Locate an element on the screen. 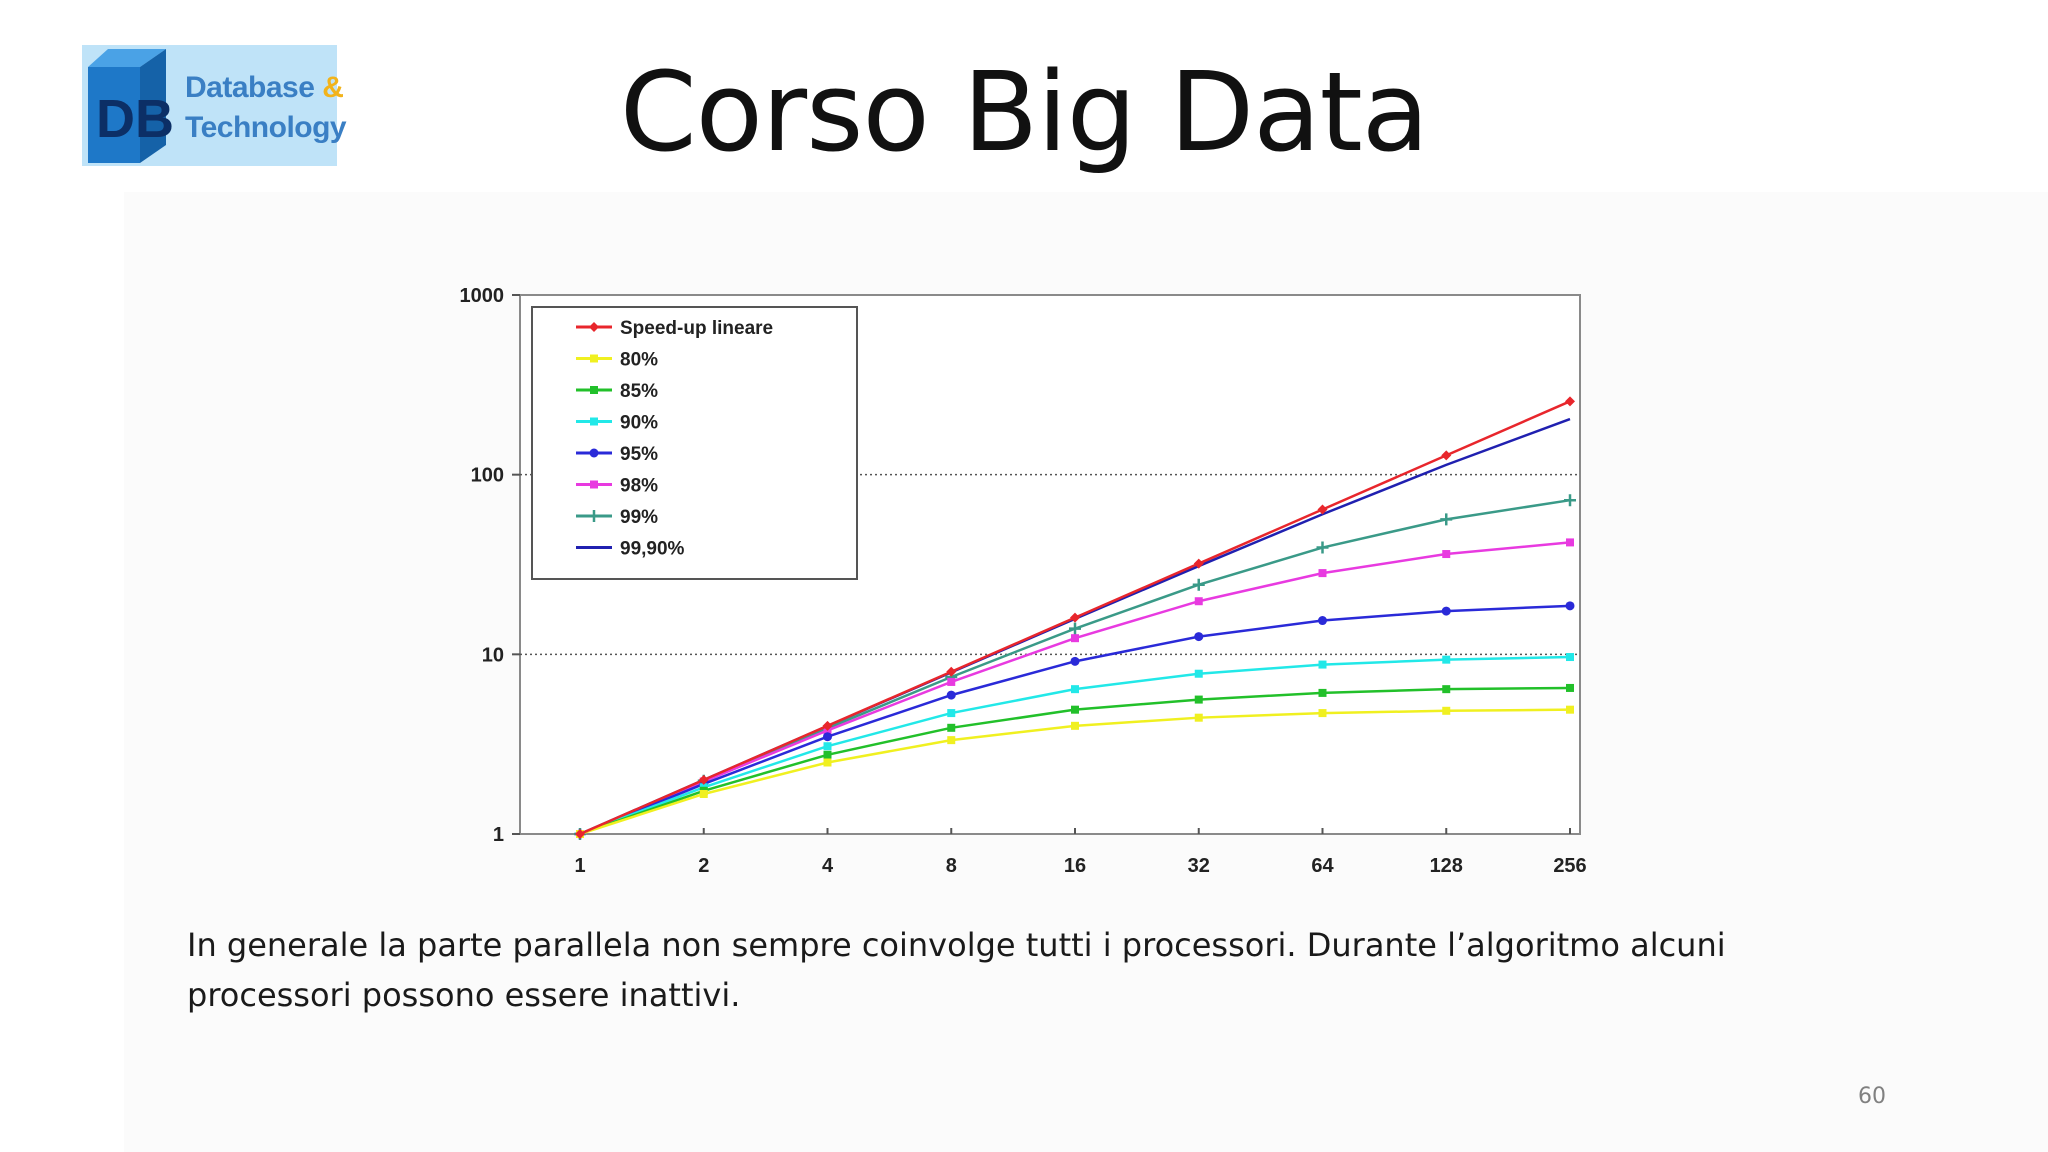 This screenshot has height=1152, width=2048. x-tick-label: 16 is located at coordinates (1075, 866).